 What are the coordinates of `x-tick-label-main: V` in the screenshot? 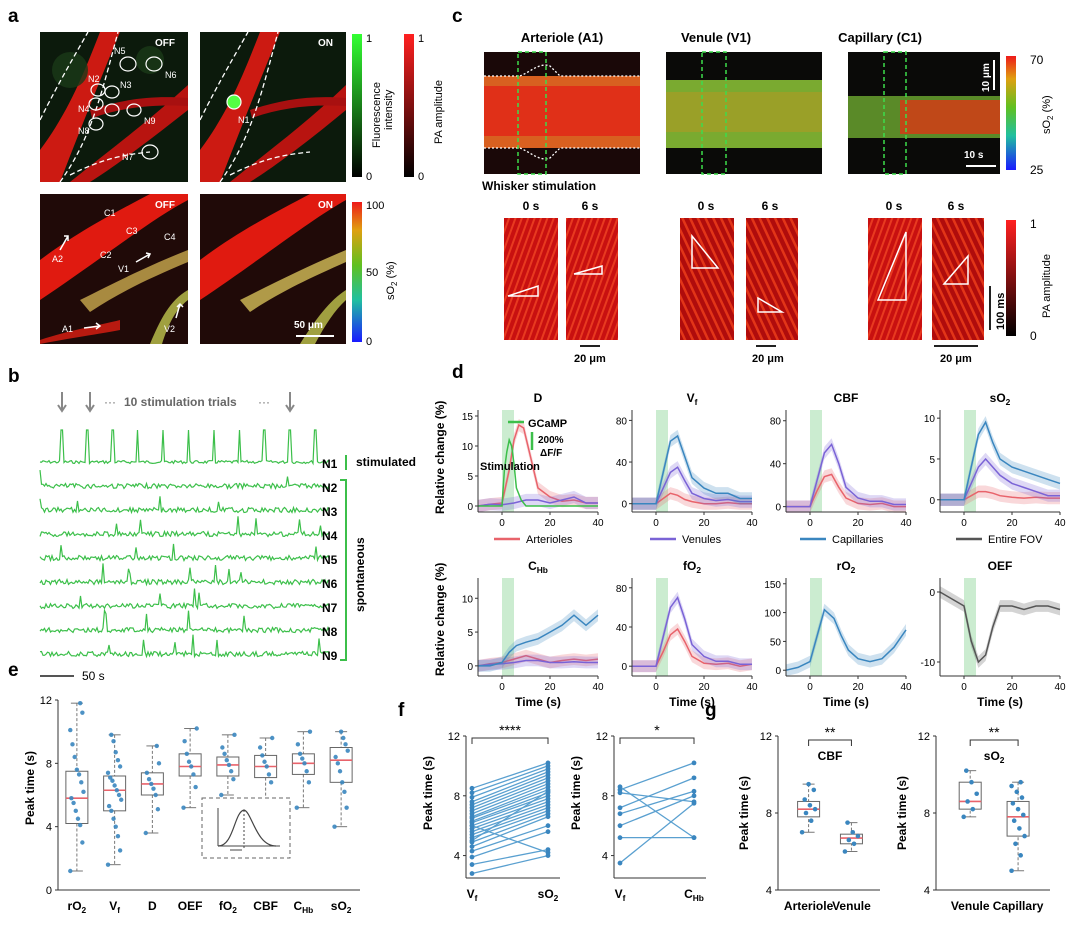 It's located at (619, 894).